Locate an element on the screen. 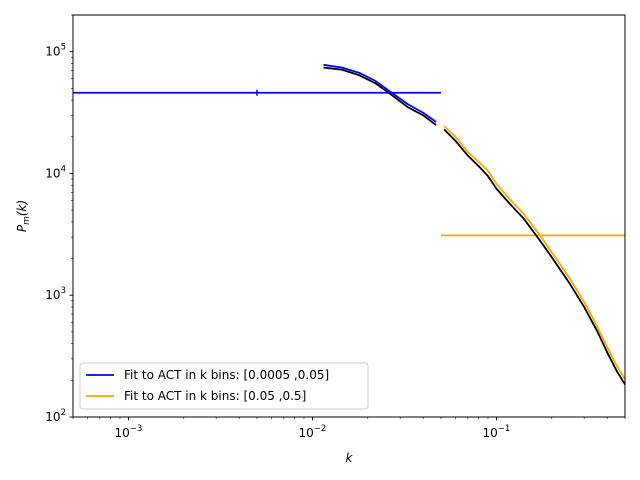  x-tick-label: 10⁻³ is located at coordinates (128, 432).